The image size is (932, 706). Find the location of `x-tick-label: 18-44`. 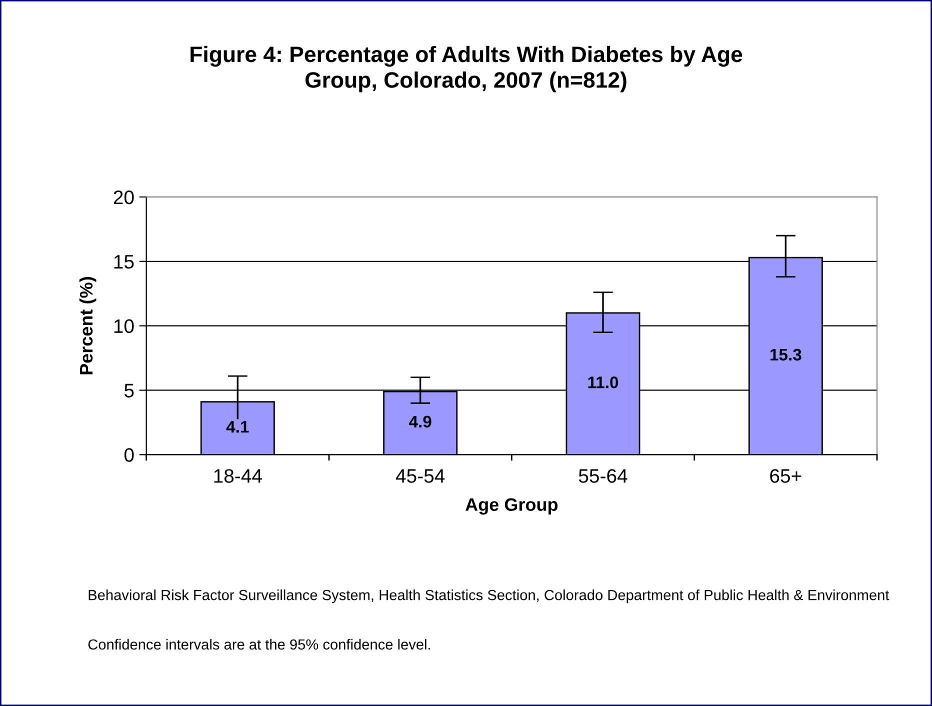

x-tick-label: 18-44 is located at coordinates (238, 476).